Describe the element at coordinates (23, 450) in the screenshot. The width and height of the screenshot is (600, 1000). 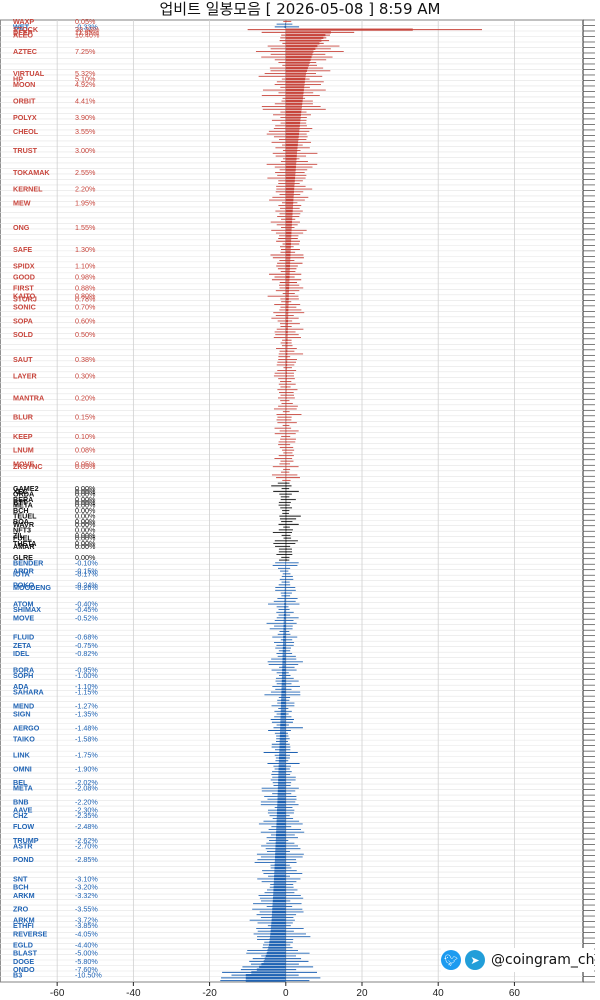
I see `symbol-label: LNUM` at that location.